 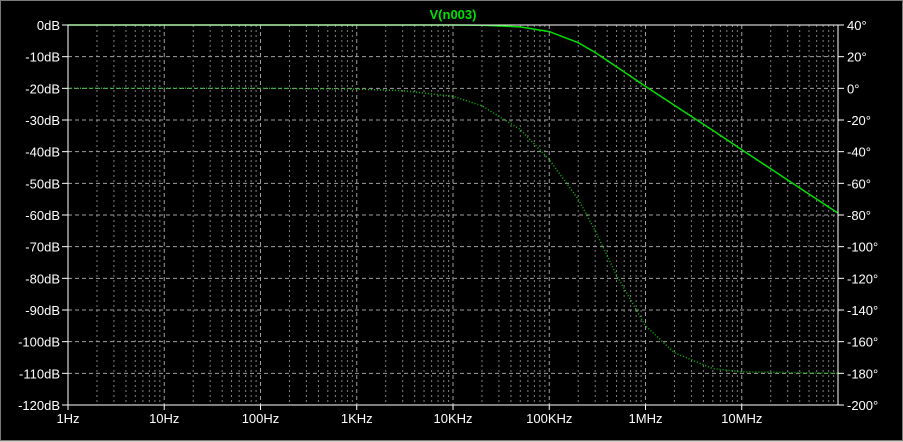 I want to click on right-tick-label: 20°, so click(x=857, y=57).